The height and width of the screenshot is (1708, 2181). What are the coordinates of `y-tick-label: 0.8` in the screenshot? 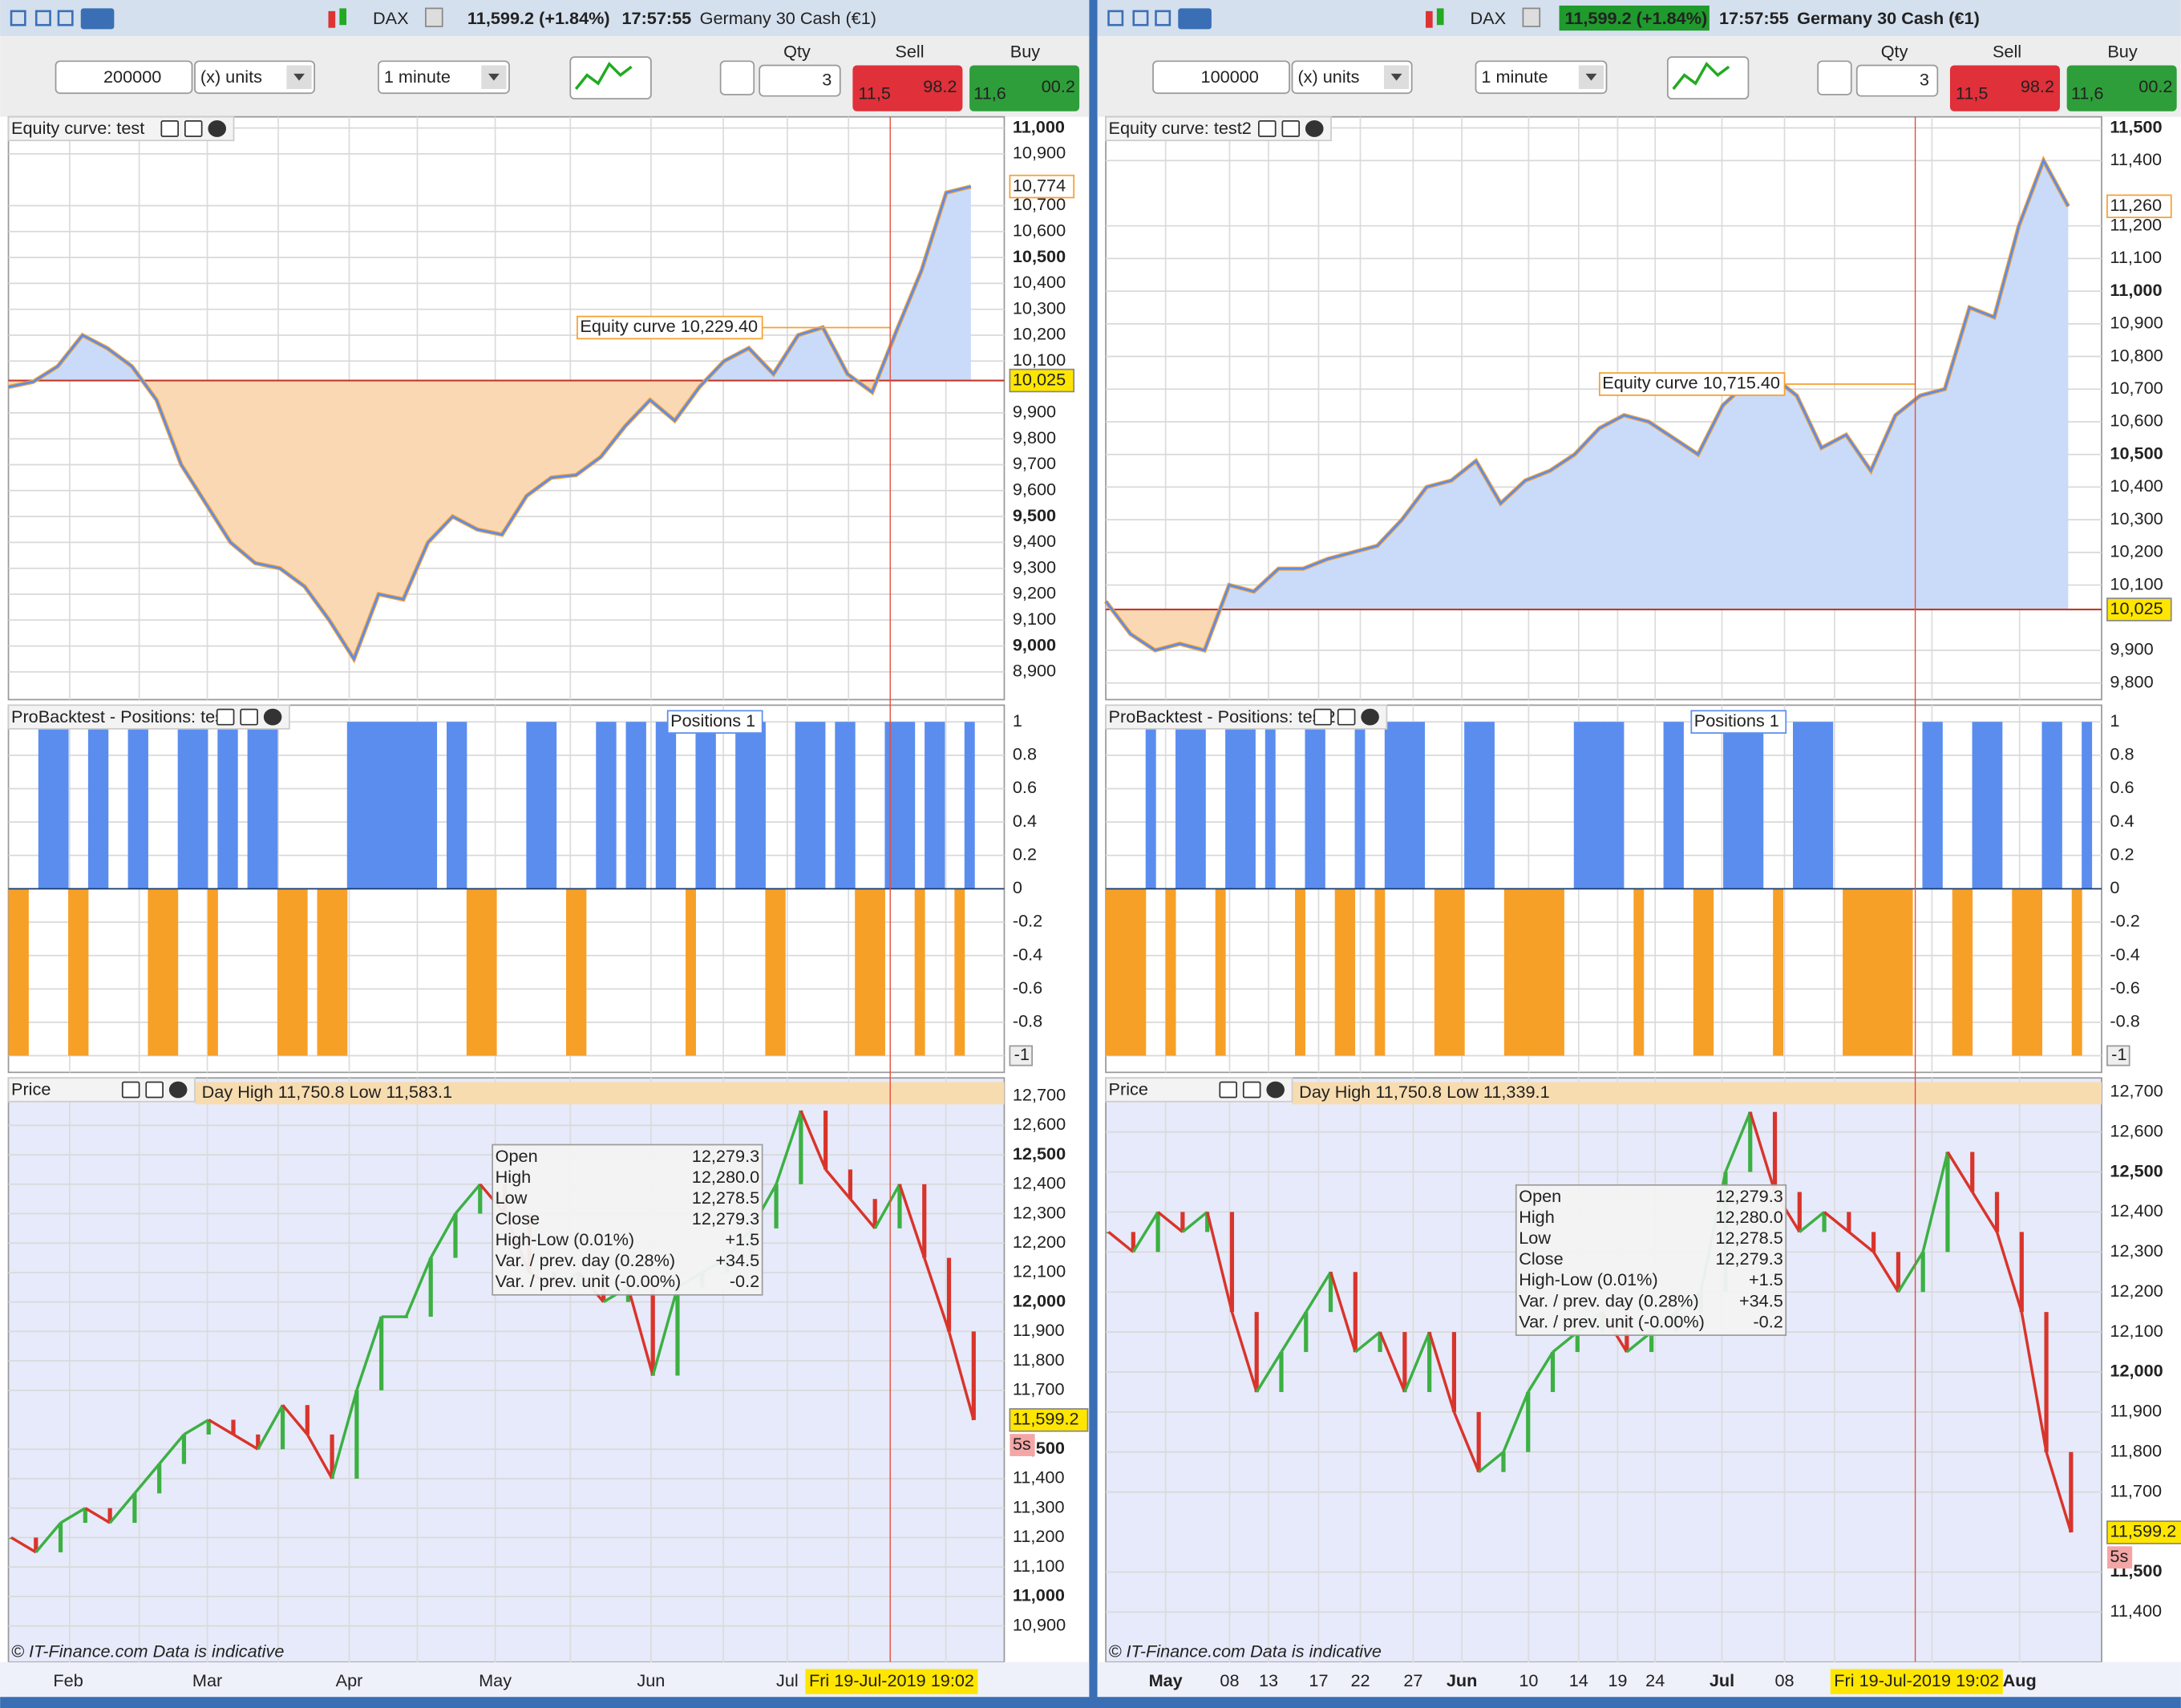 It's located at (1025, 754).